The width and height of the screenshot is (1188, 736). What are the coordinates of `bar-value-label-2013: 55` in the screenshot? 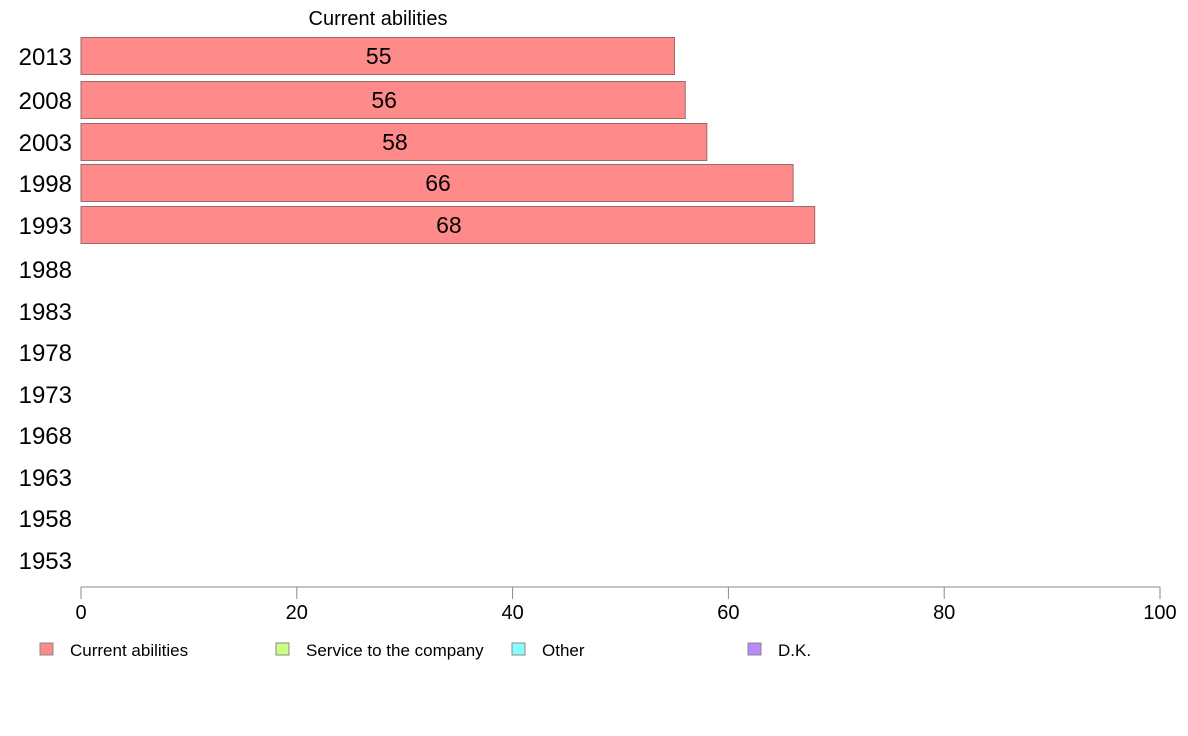 It's located at (379, 56).